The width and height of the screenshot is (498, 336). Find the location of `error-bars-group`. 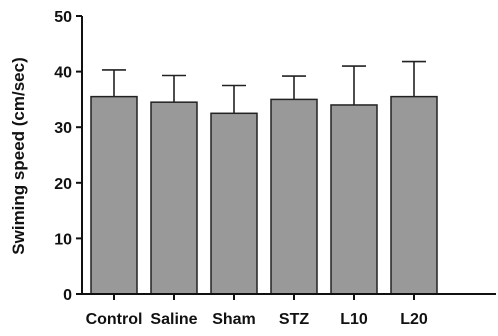

error-bars-group is located at coordinates (264, 87).